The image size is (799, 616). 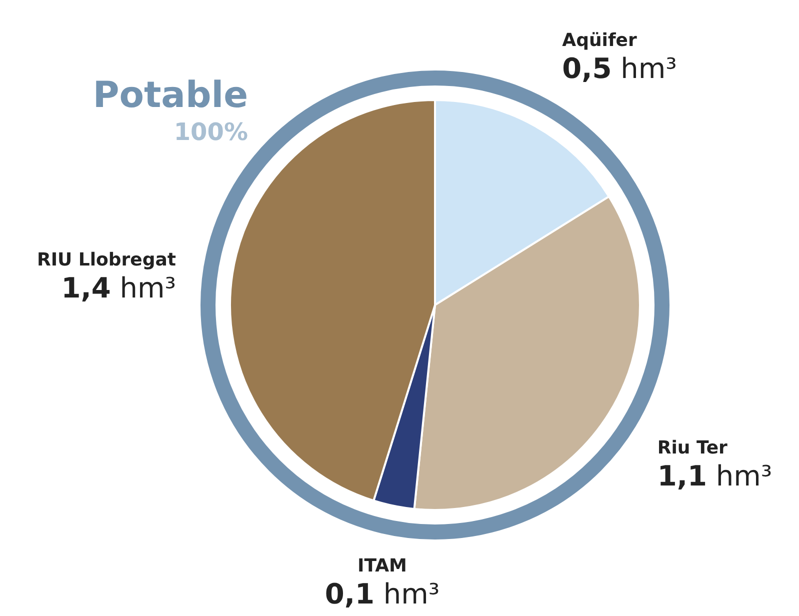 I want to click on slice-label: ITAM, so click(x=382, y=566).